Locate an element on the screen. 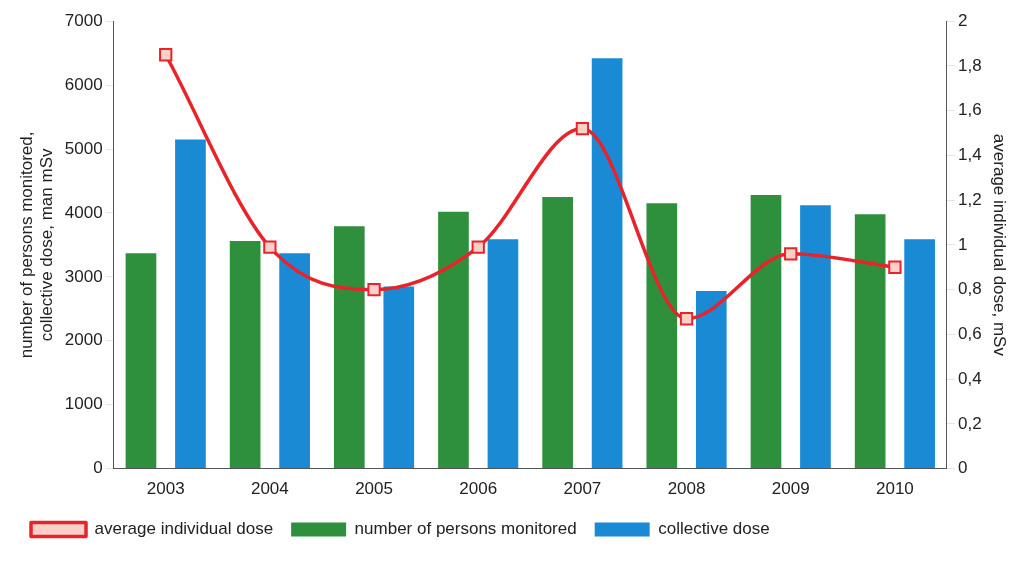 This screenshot has height=561, width=1029. y2-tick-label: 0,8 is located at coordinates (969, 289).